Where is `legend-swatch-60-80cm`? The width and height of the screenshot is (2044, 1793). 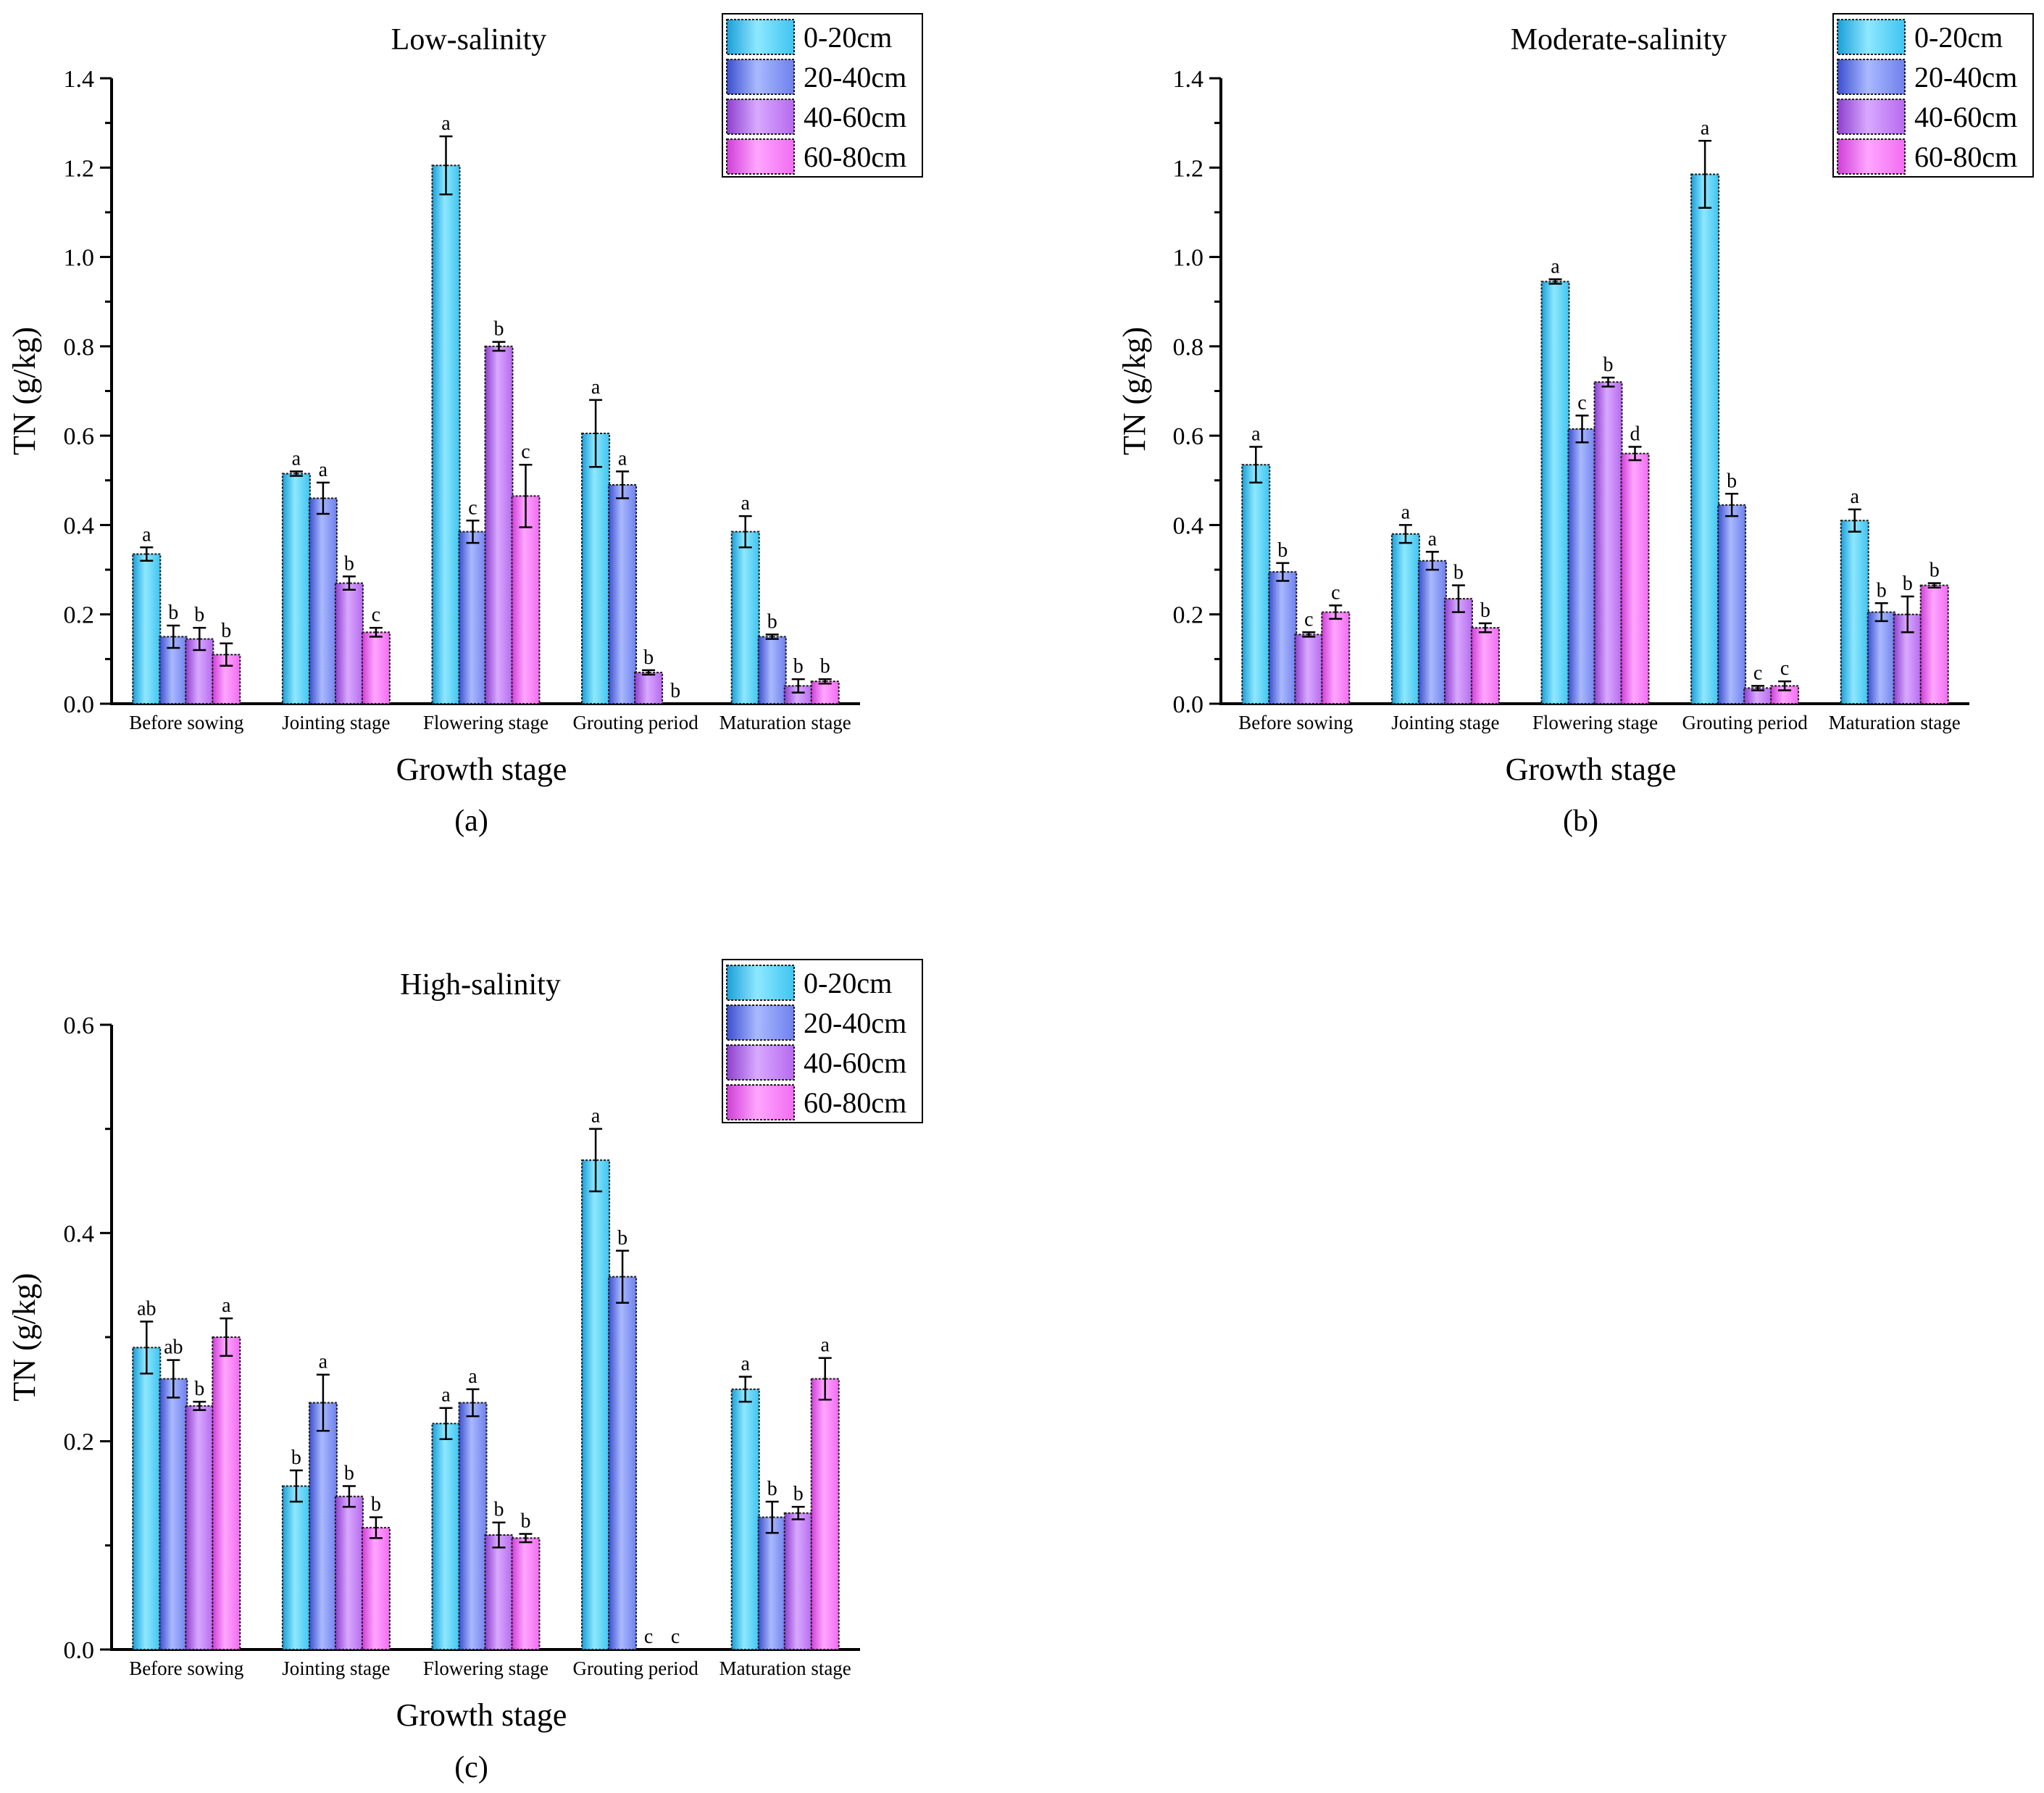 legend-swatch-60-80cm is located at coordinates (760, 156).